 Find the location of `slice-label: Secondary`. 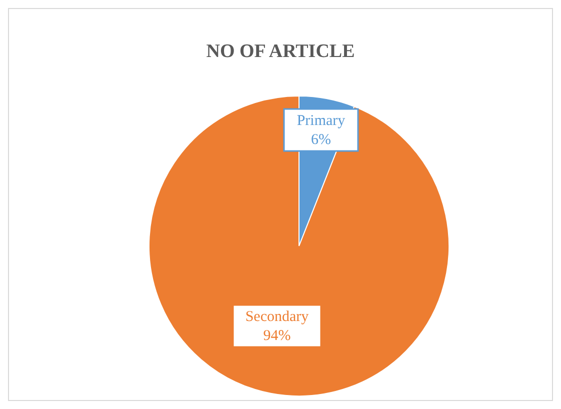

slice-label: Secondary is located at coordinates (277, 317).